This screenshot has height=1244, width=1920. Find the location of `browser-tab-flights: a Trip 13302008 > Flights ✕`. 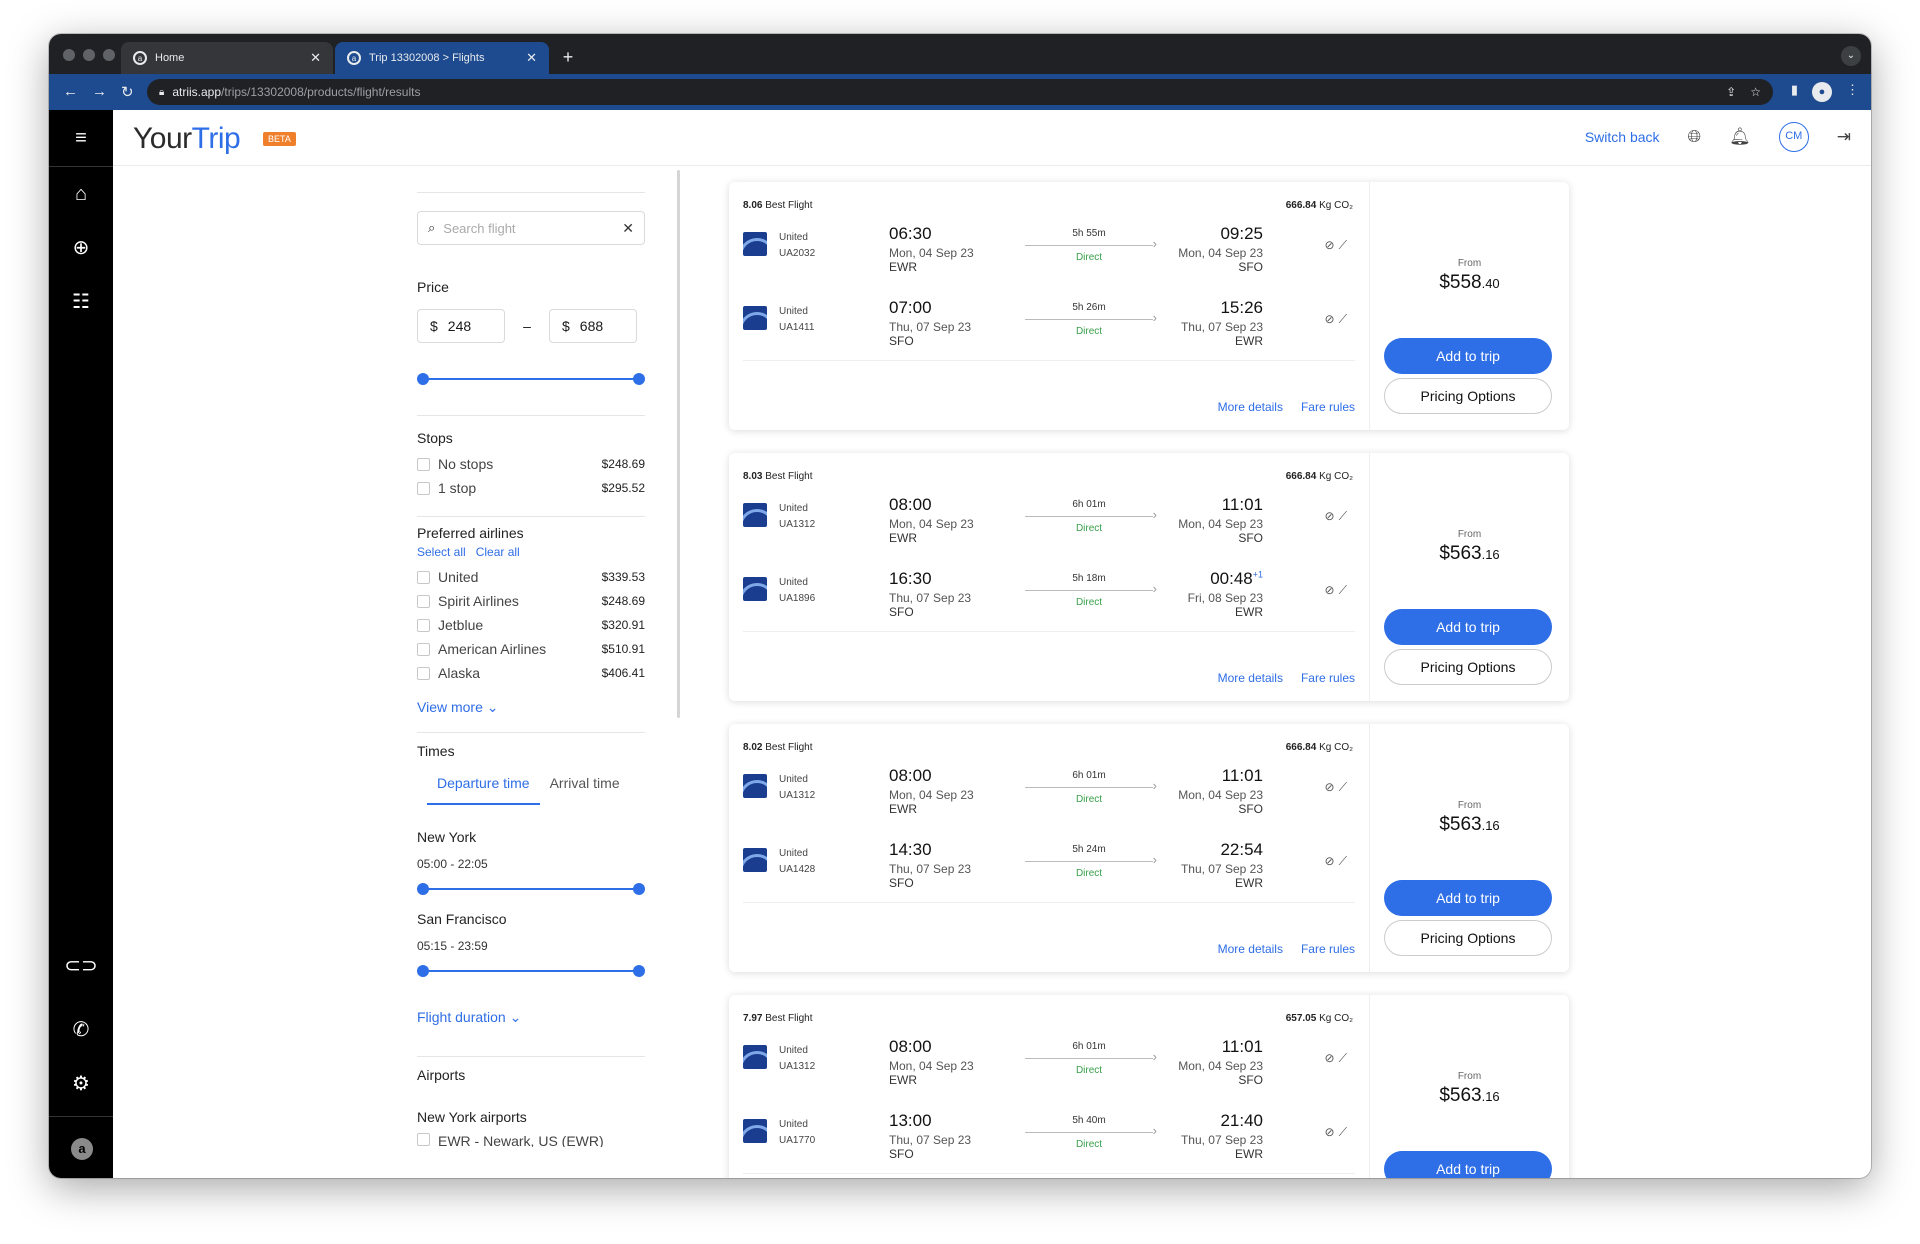

browser-tab-flights: a Trip 13302008 > Flights ✕ is located at coordinates (442, 58).